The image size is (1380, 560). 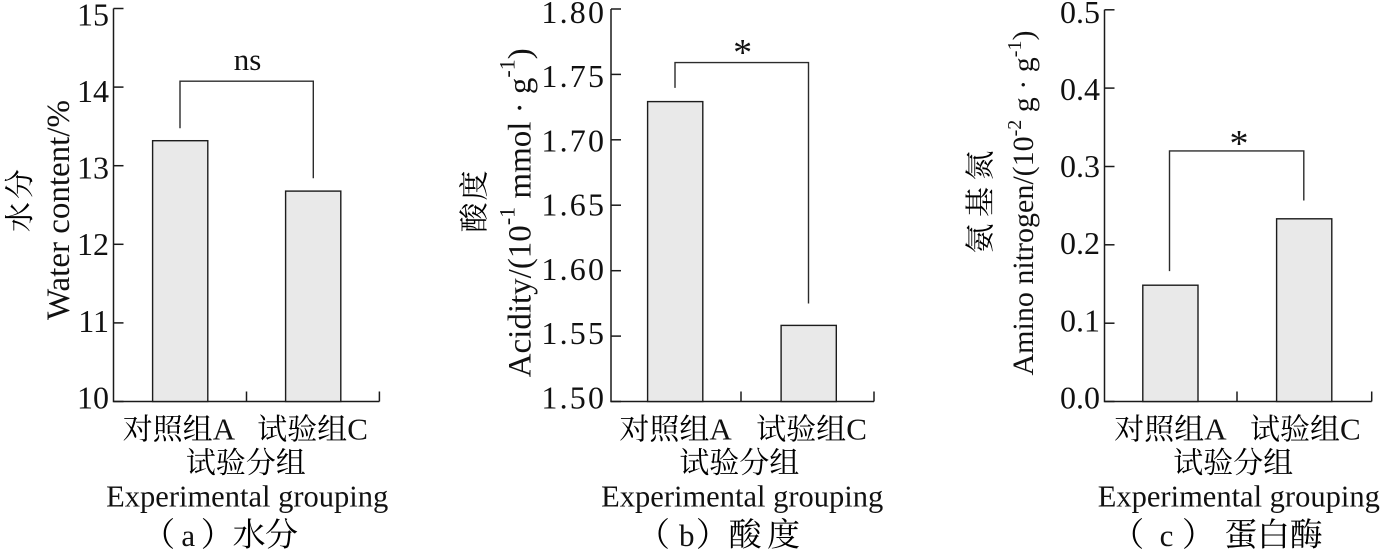 What do you see at coordinates (573, 333) in the screenshot?
I see `svg-text: 1.55` at bounding box center [573, 333].